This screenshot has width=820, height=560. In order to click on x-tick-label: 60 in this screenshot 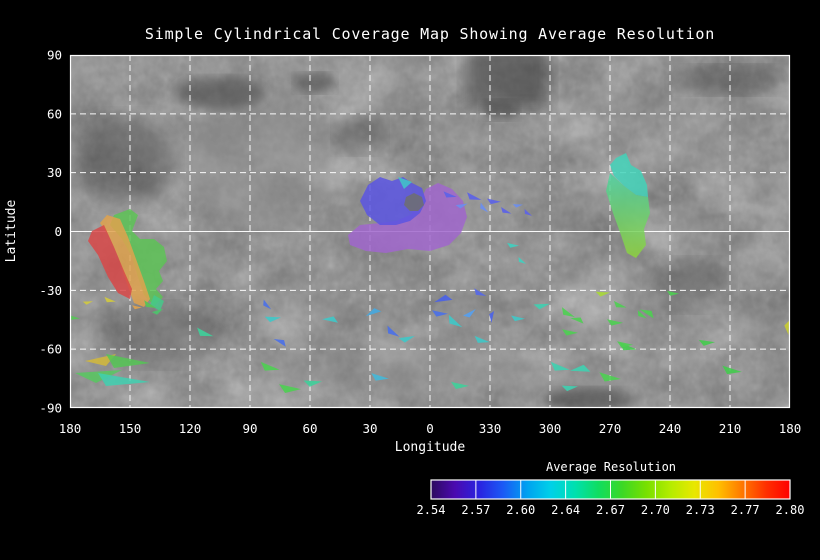, I will do `click(309, 428)`.